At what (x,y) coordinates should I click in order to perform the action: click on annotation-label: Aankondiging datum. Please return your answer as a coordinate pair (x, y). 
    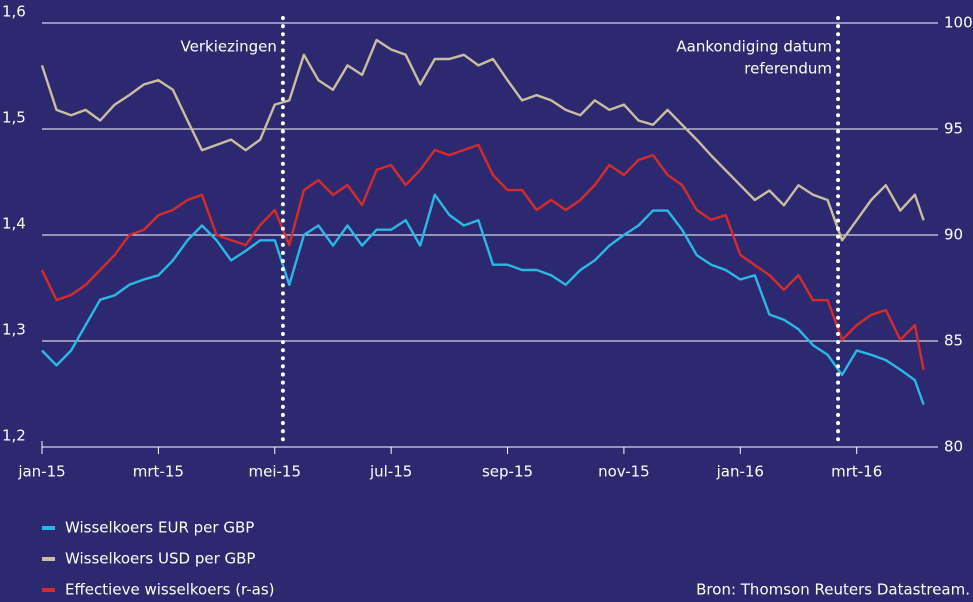
    Looking at the image, I should click on (754, 47).